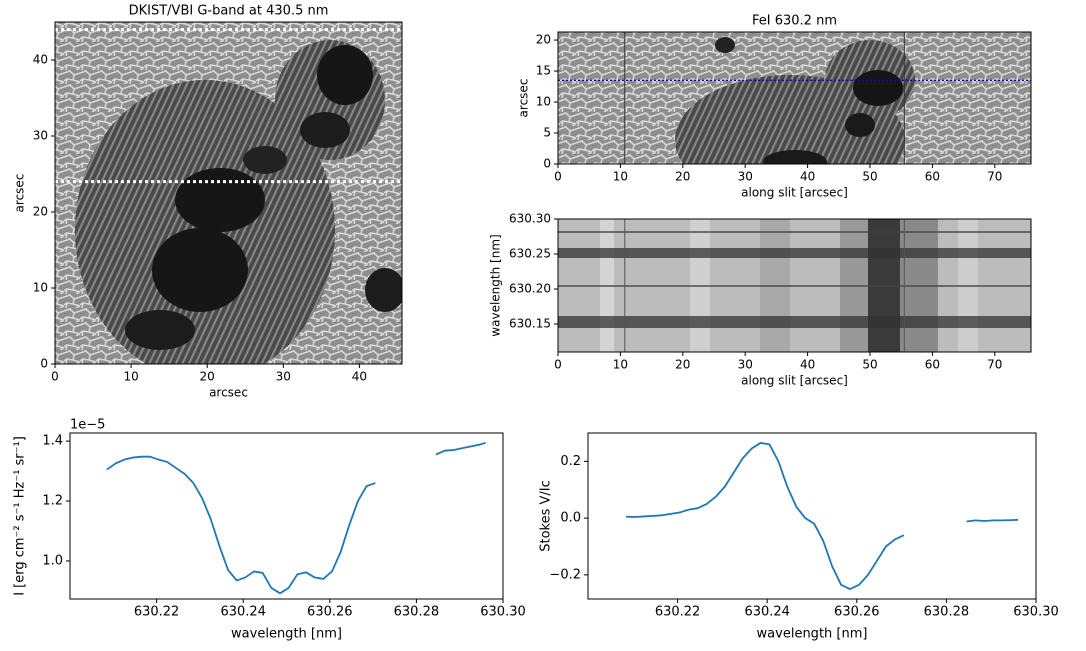  What do you see at coordinates (547, 133) in the screenshot?
I see `y-tick-label: 5` at bounding box center [547, 133].